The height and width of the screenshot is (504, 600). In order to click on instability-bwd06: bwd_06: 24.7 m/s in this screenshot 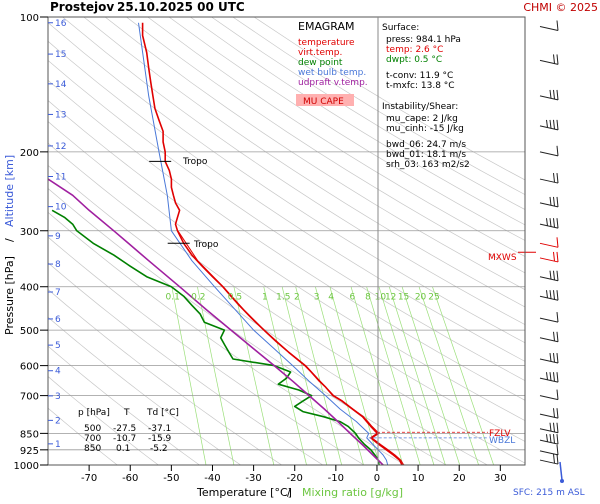, I will do `click(426, 145)`.